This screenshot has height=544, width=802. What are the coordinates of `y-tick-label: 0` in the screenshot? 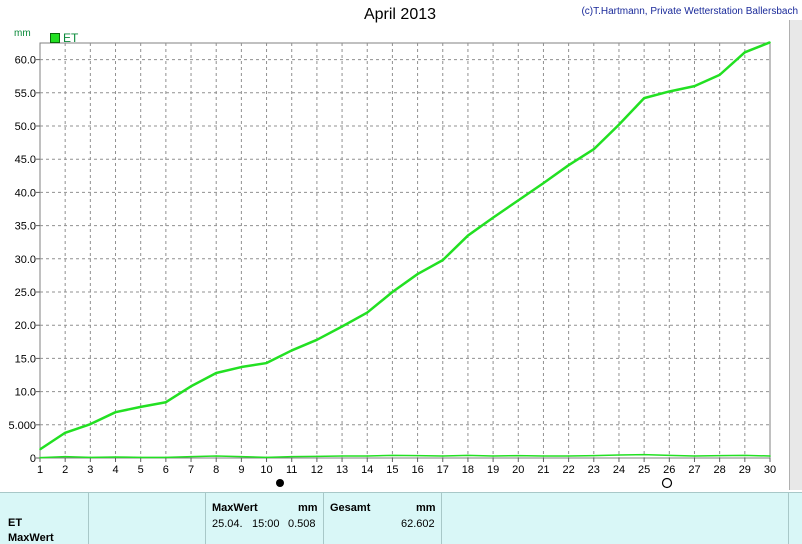 It's located at (33, 459).